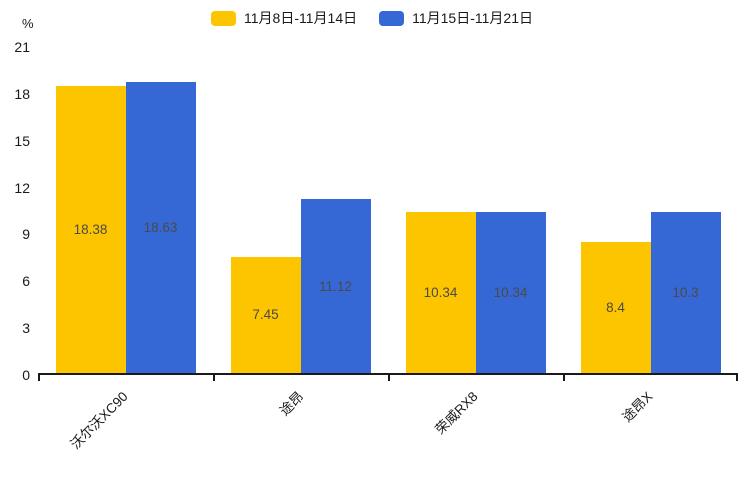 This screenshot has height=496, width=744. Describe the element at coordinates (637, 406) in the screenshot. I see `x-axis-category-label: 途昂X` at that location.